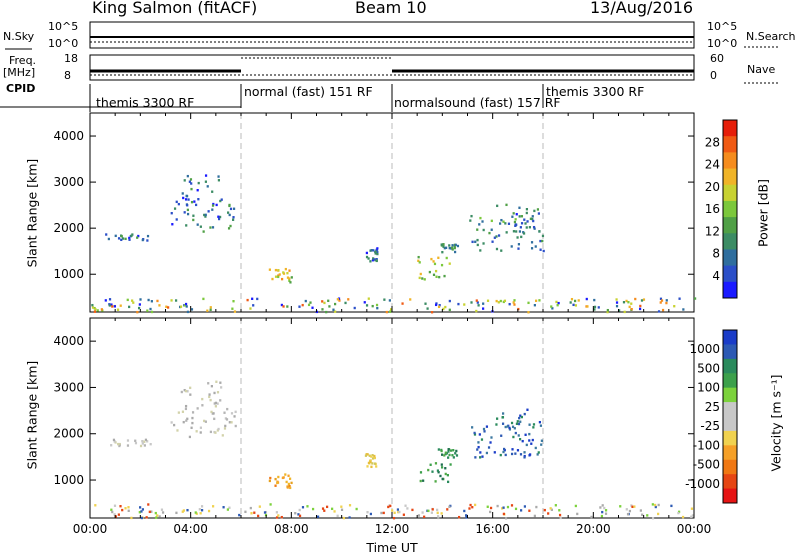 This screenshot has width=800, height=555. What do you see at coordinates (68, 274) in the screenshot?
I see `y-tick-label: 1000` at bounding box center [68, 274].